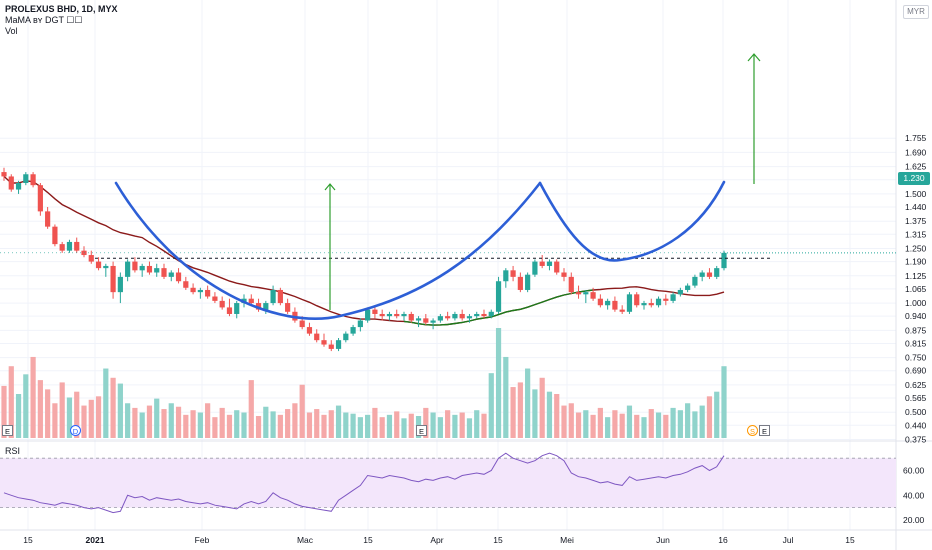 This screenshot has height=550, width=932. Describe the element at coordinates (850, 540) in the screenshot. I see `time-tick-label: 15` at that location.